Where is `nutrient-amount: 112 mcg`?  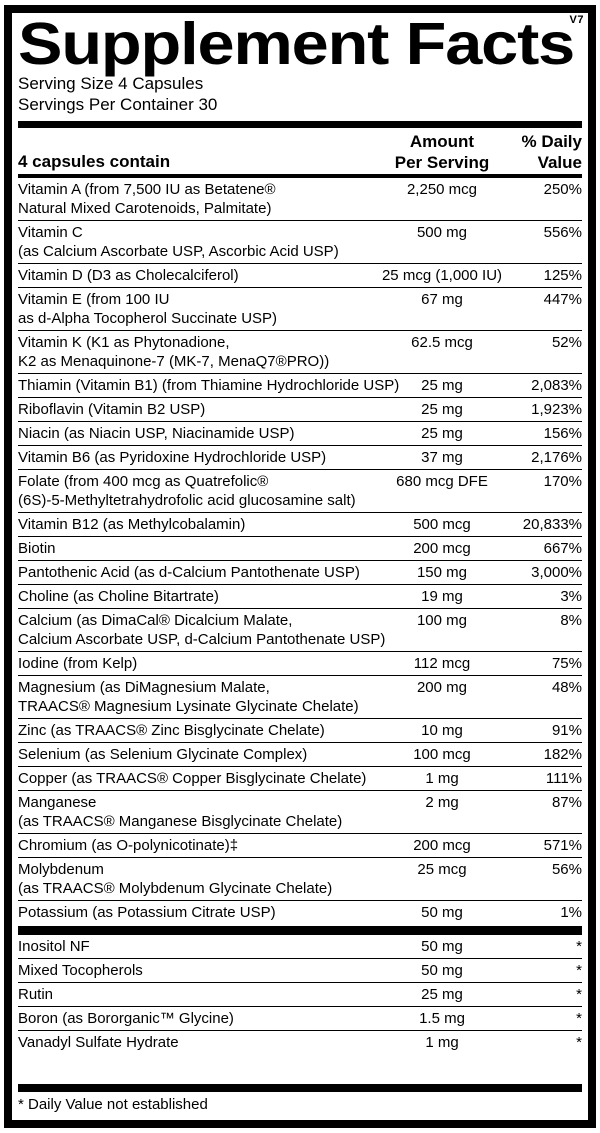 nutrient-amount: 112 mcg is located at coordinates (442, 663).